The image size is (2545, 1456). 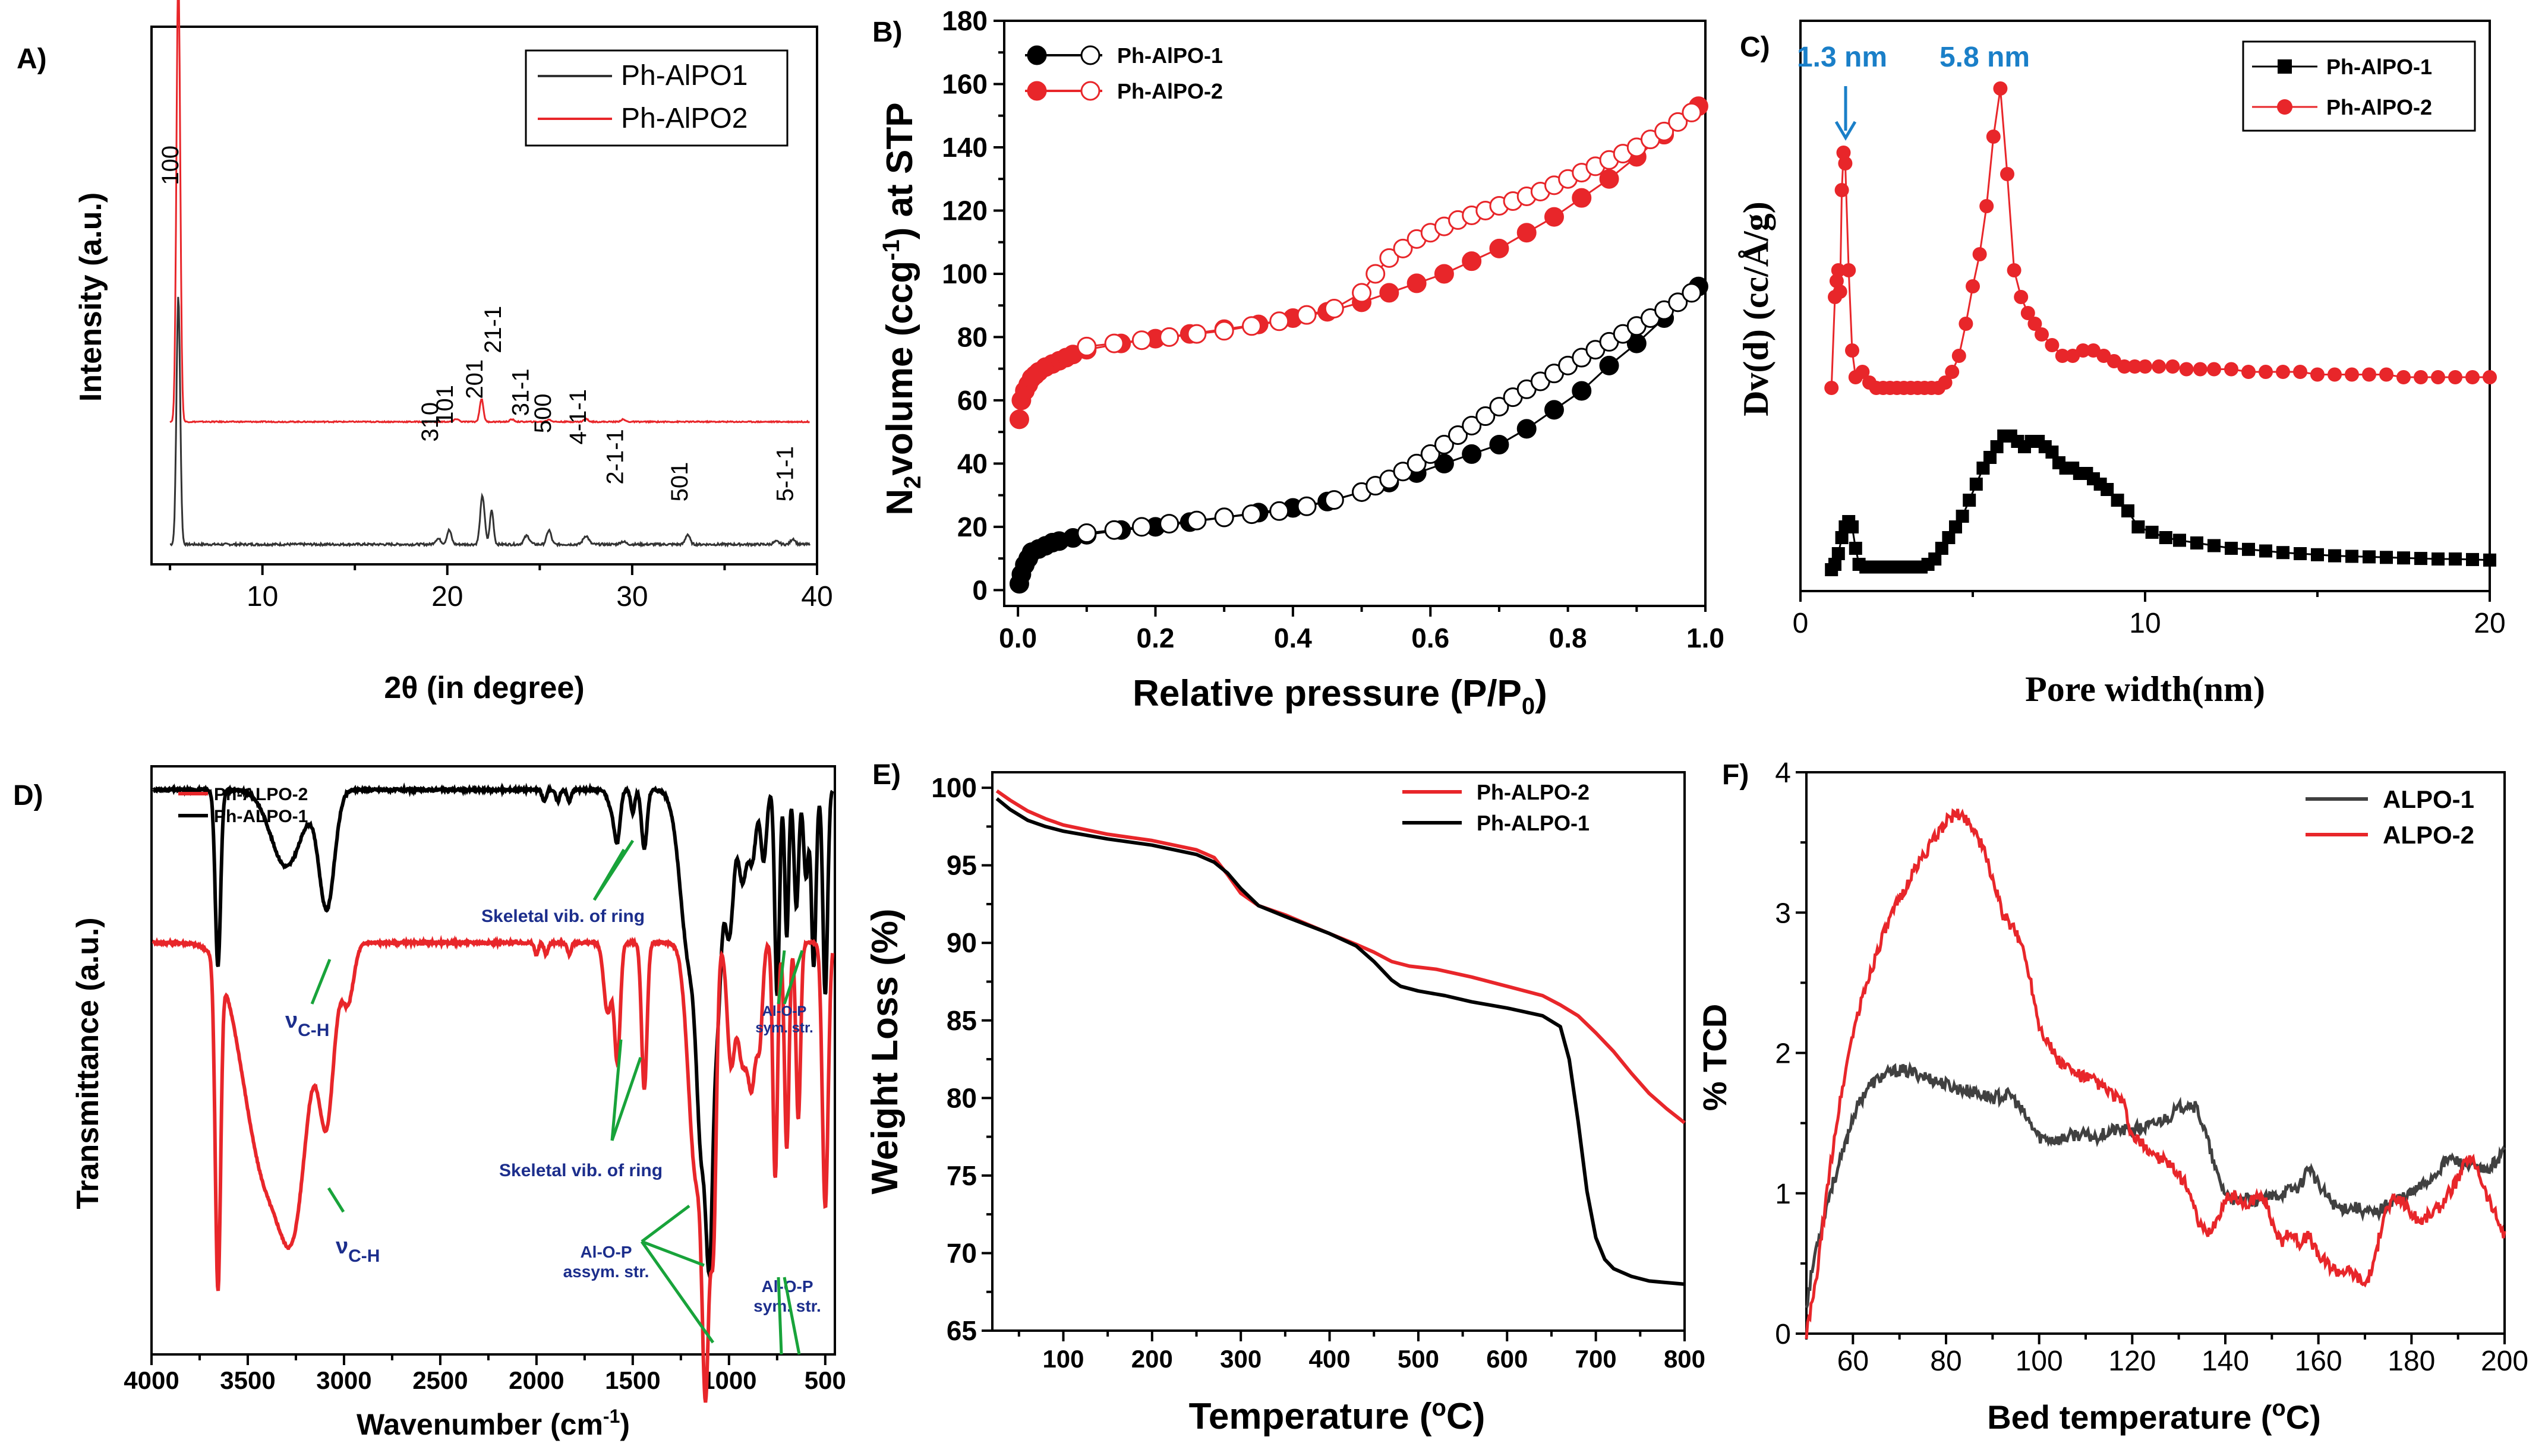 I want to click on panel-a-peak-label: 500, so click(x=543, y=413).